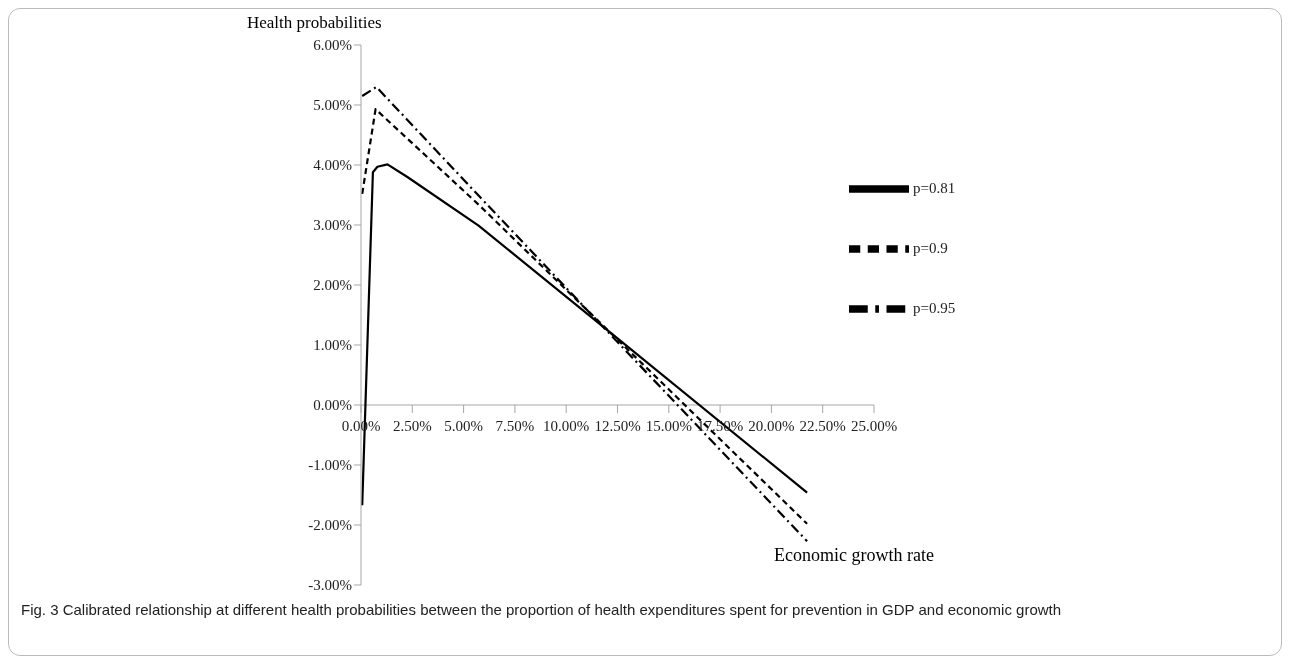  Describe the element at coordinates (854, 555) in the screenshot. I see `x-axis-title: Economic growth rate` at that location.